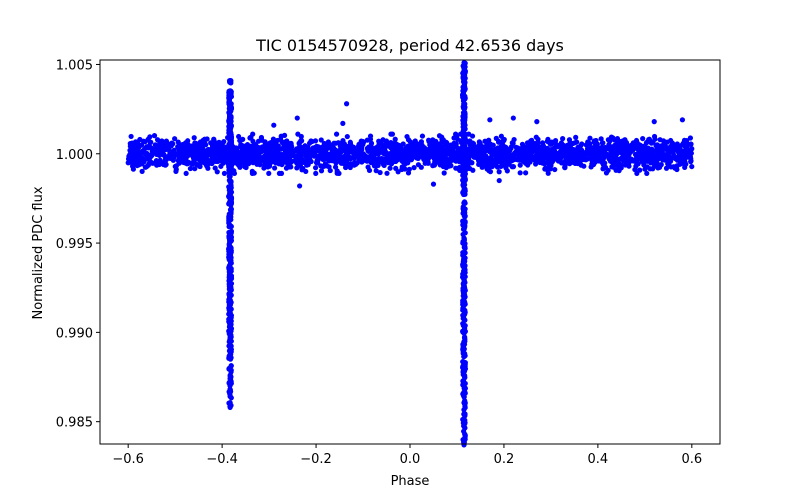  Describe the element at coordinates (128, 459) in the screenshot. I see `x-tick-label: −0.6` at that location.